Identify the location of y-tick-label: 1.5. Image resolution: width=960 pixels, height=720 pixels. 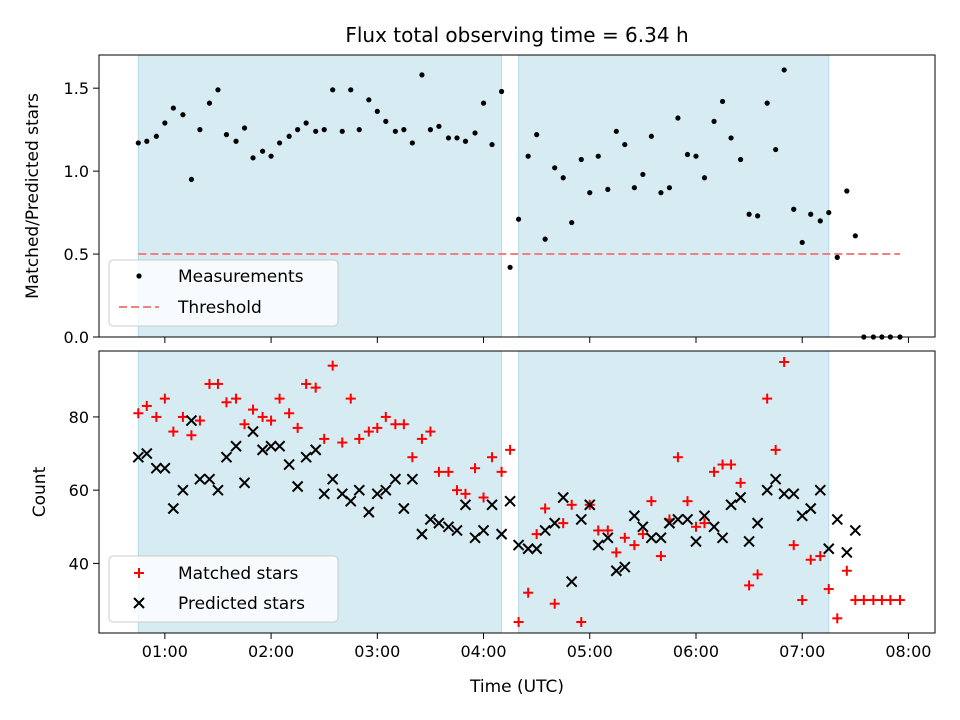
(76, 88).